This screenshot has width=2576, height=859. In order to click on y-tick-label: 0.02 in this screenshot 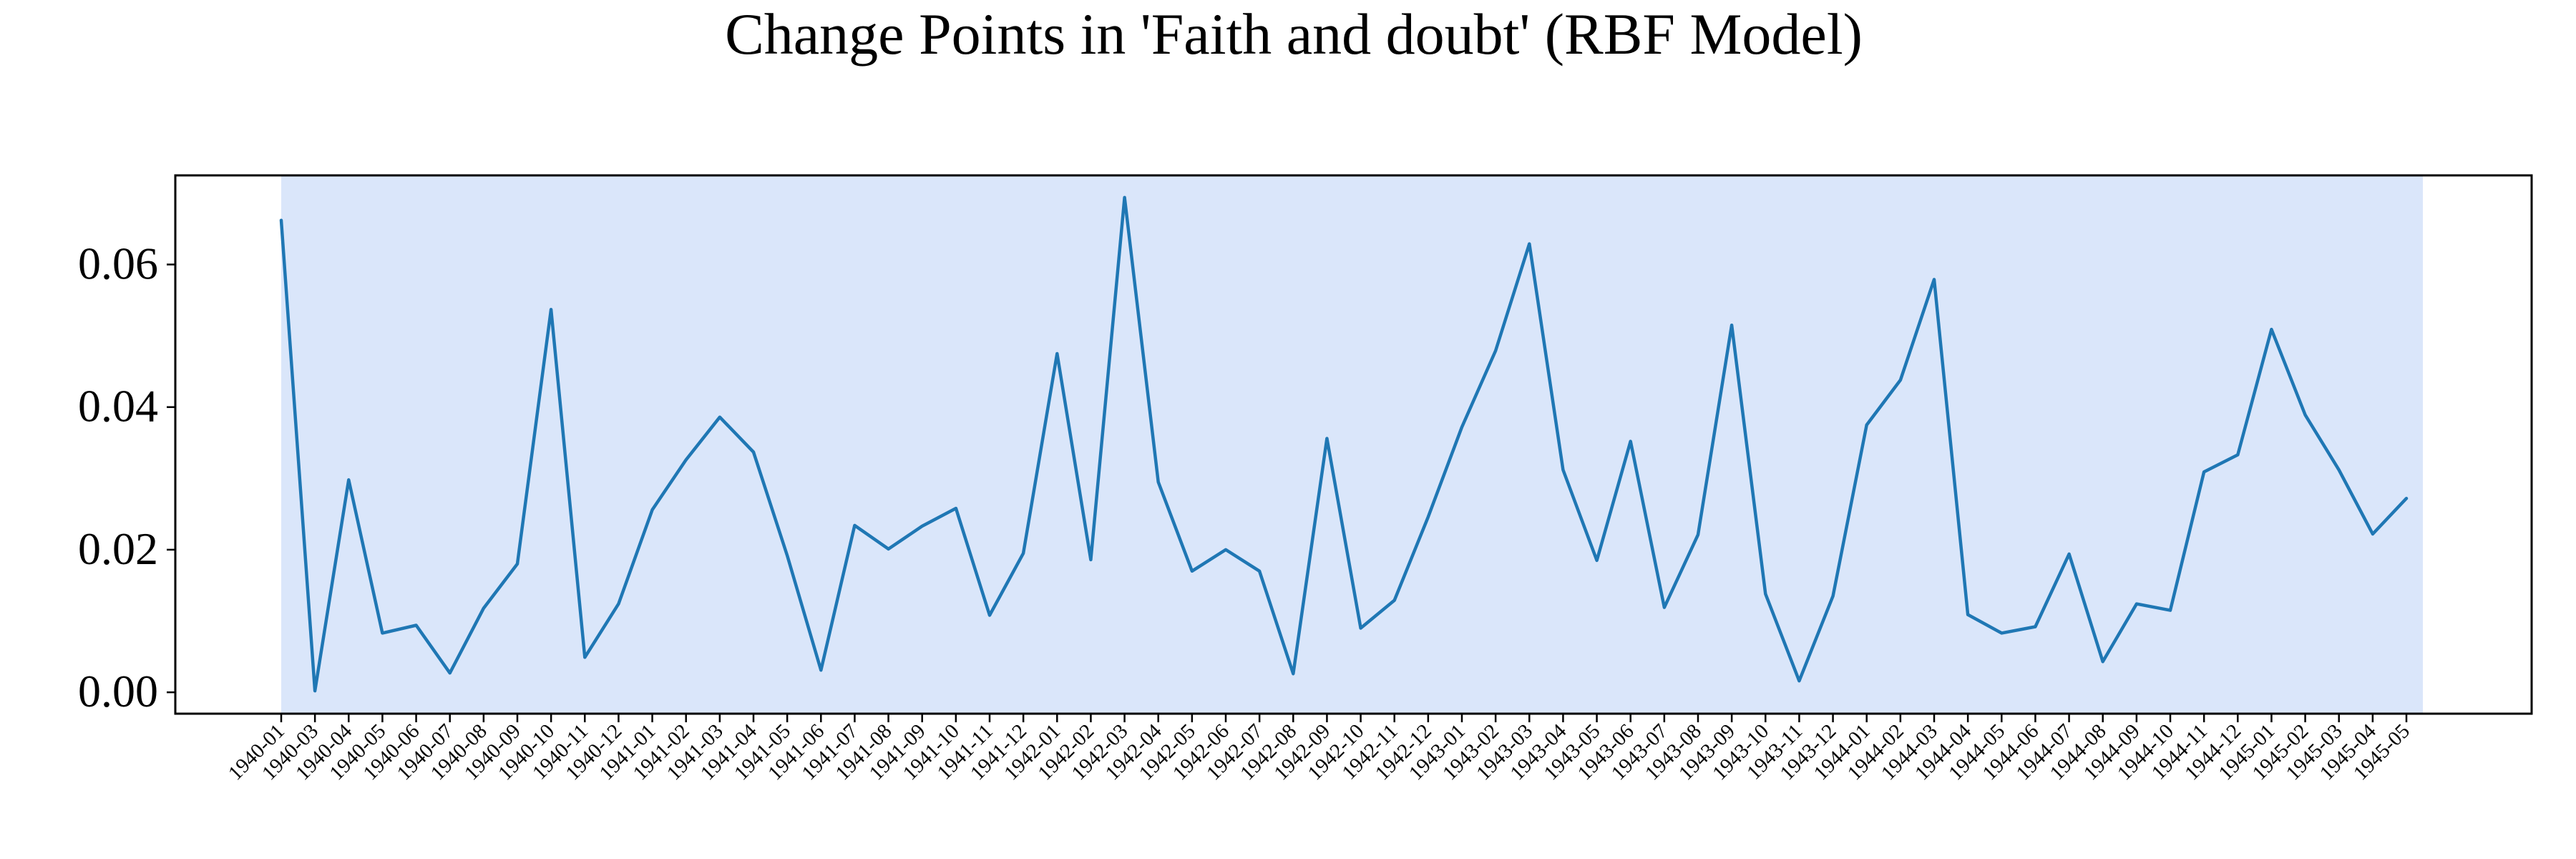, I will do `click(118, 548)`.